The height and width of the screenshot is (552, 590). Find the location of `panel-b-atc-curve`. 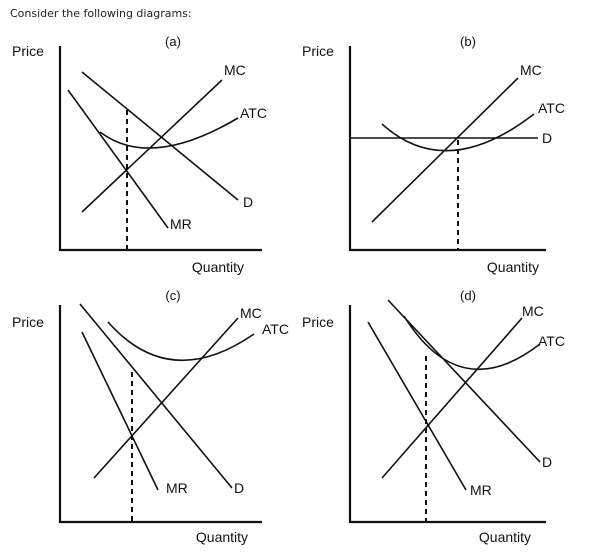

panel-b-atc-curve is located at coordinates (458, 132).